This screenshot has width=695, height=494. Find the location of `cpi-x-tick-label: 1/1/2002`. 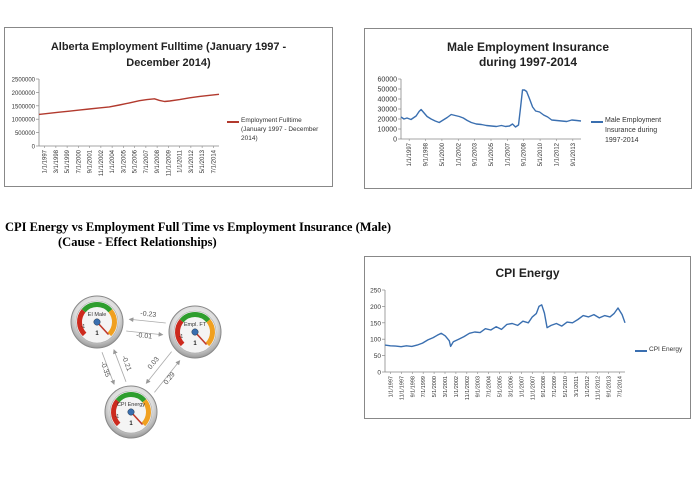

cpi-x-tick-label: 1/1/2002 is located at coordinates (457, 386).